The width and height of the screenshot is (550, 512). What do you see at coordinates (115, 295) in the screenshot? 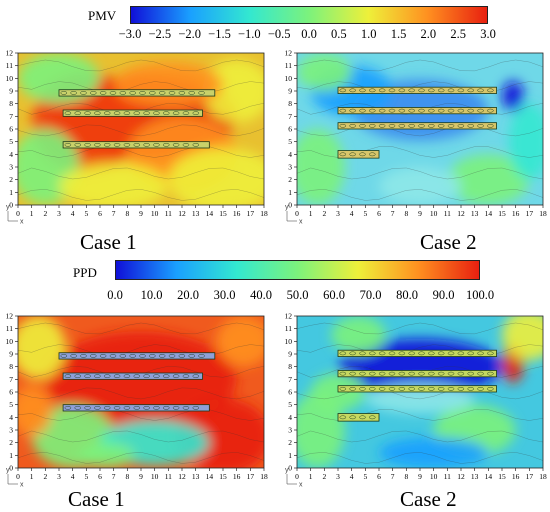
I see `ppd-tick-label: 0.0` at bounding box center [115, 295].